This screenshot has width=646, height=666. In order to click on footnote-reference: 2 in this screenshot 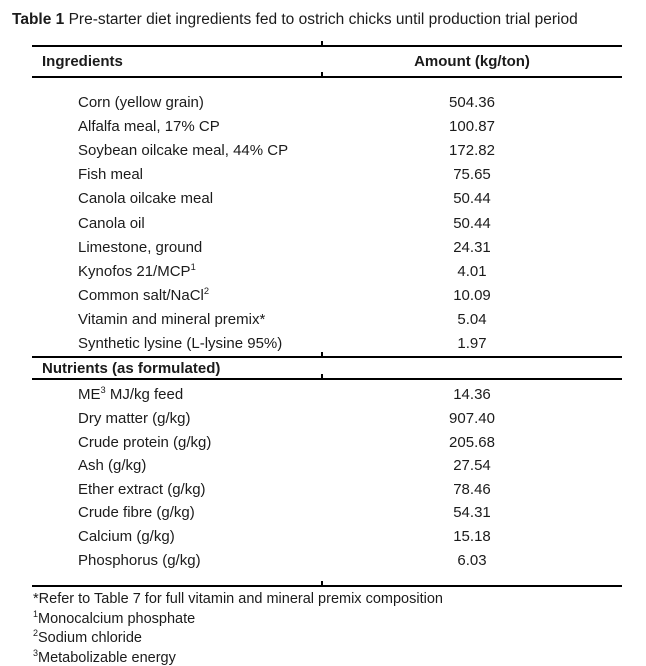, I will do `click(206, 291)`.